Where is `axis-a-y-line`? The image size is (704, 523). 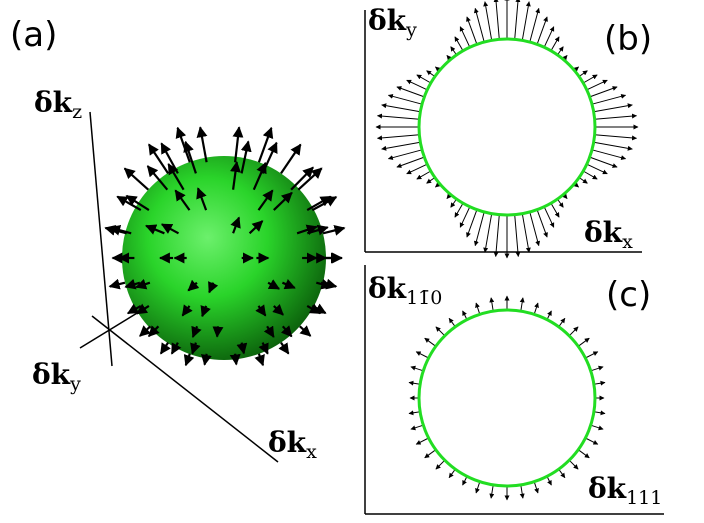
axis-a-y-line is located at coordinates (111, 329).